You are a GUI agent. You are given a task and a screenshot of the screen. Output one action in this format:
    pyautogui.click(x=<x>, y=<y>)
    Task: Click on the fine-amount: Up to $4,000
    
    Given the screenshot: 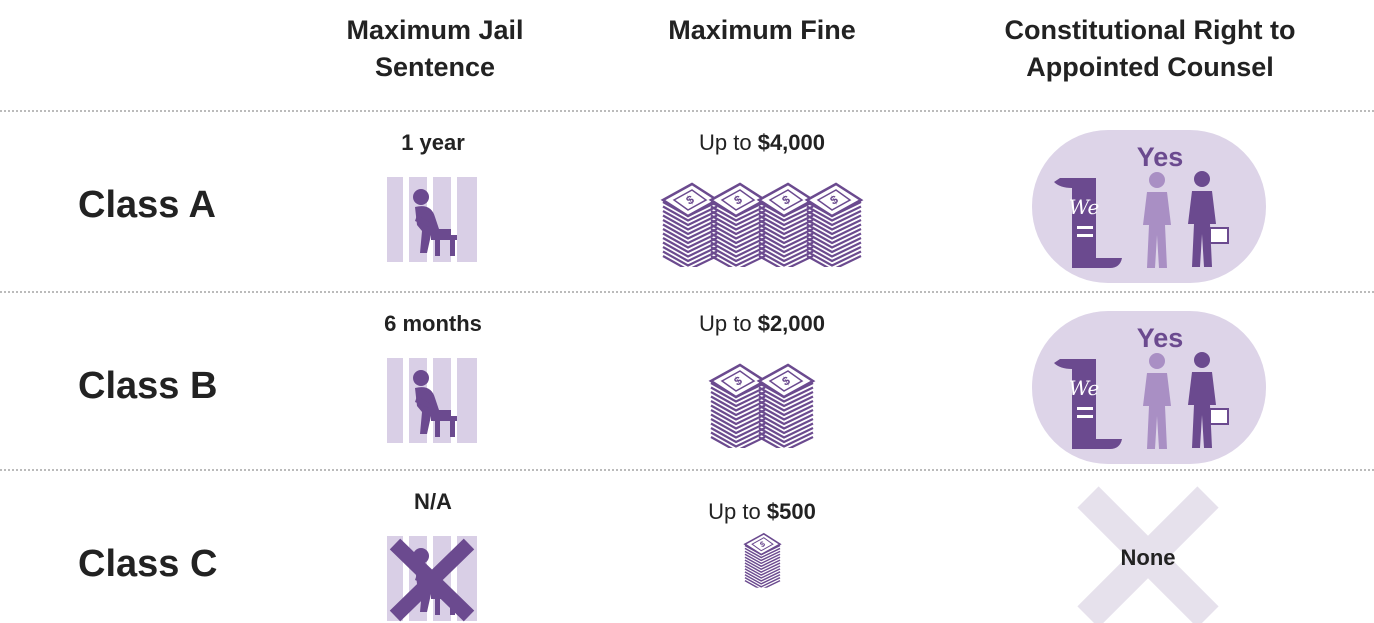 What is the action you would take?
    pyautogui.click(x=762, y=143)
    